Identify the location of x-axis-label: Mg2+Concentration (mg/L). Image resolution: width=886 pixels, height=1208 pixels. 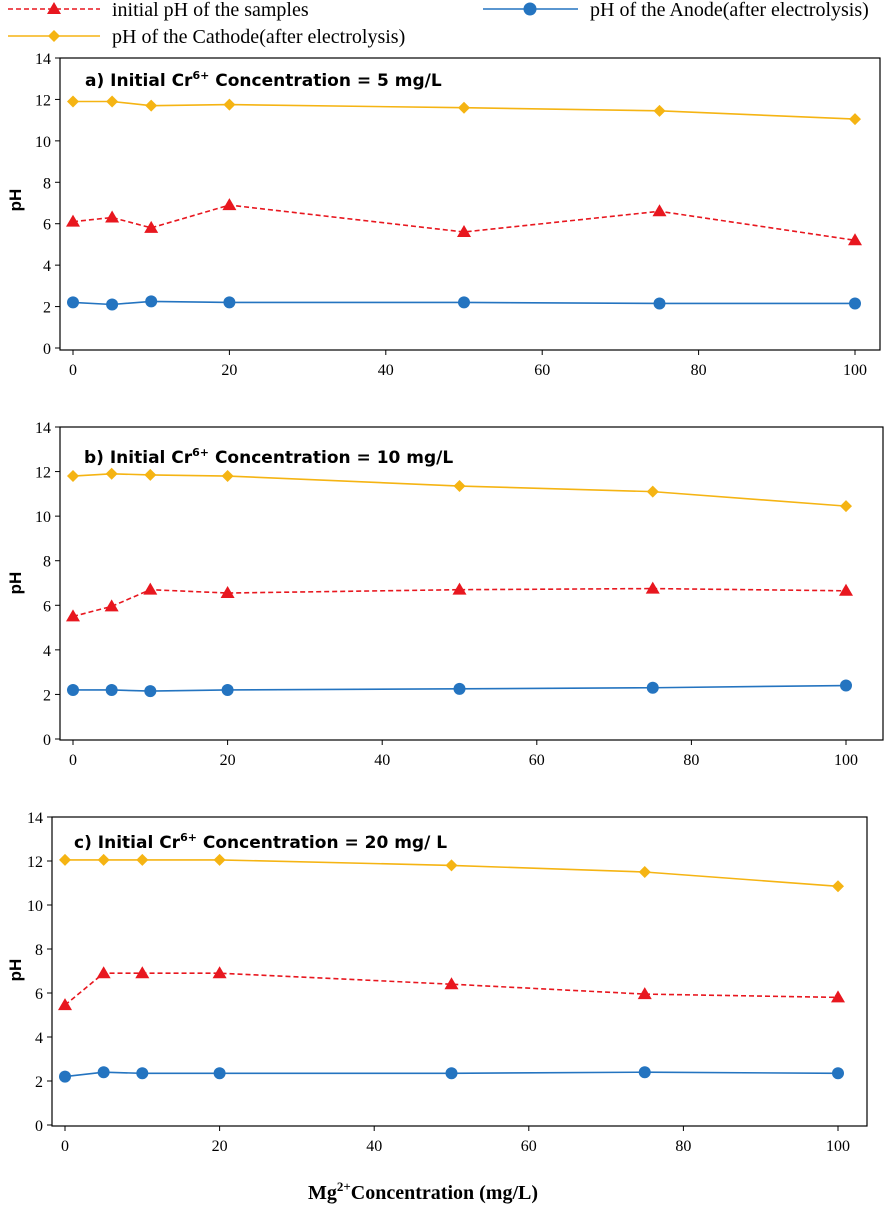
(423, 1191).